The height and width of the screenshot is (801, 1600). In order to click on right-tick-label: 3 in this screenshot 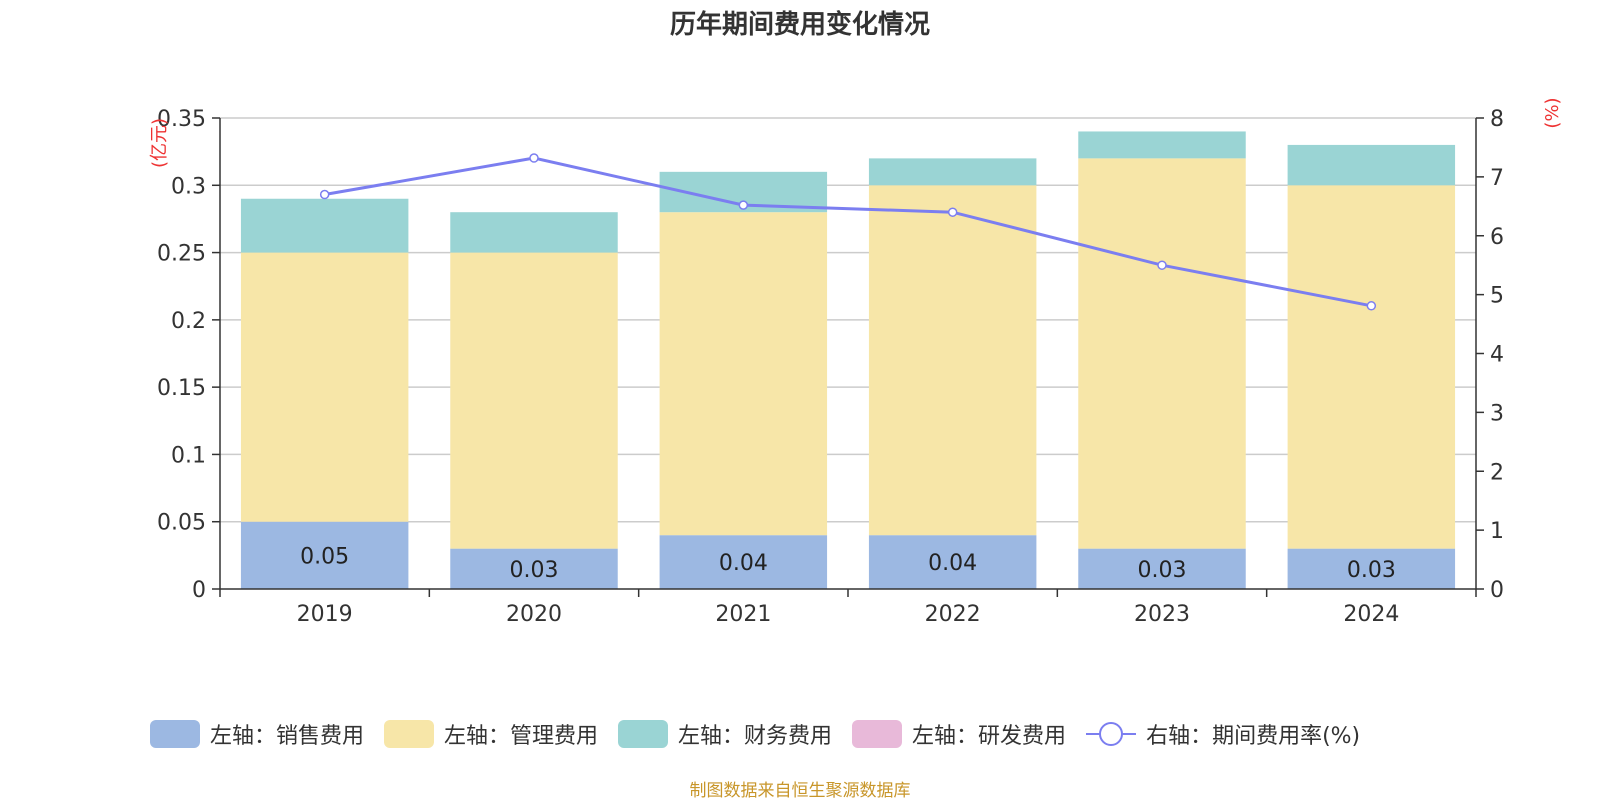, I will do `click(1497, 413)`.